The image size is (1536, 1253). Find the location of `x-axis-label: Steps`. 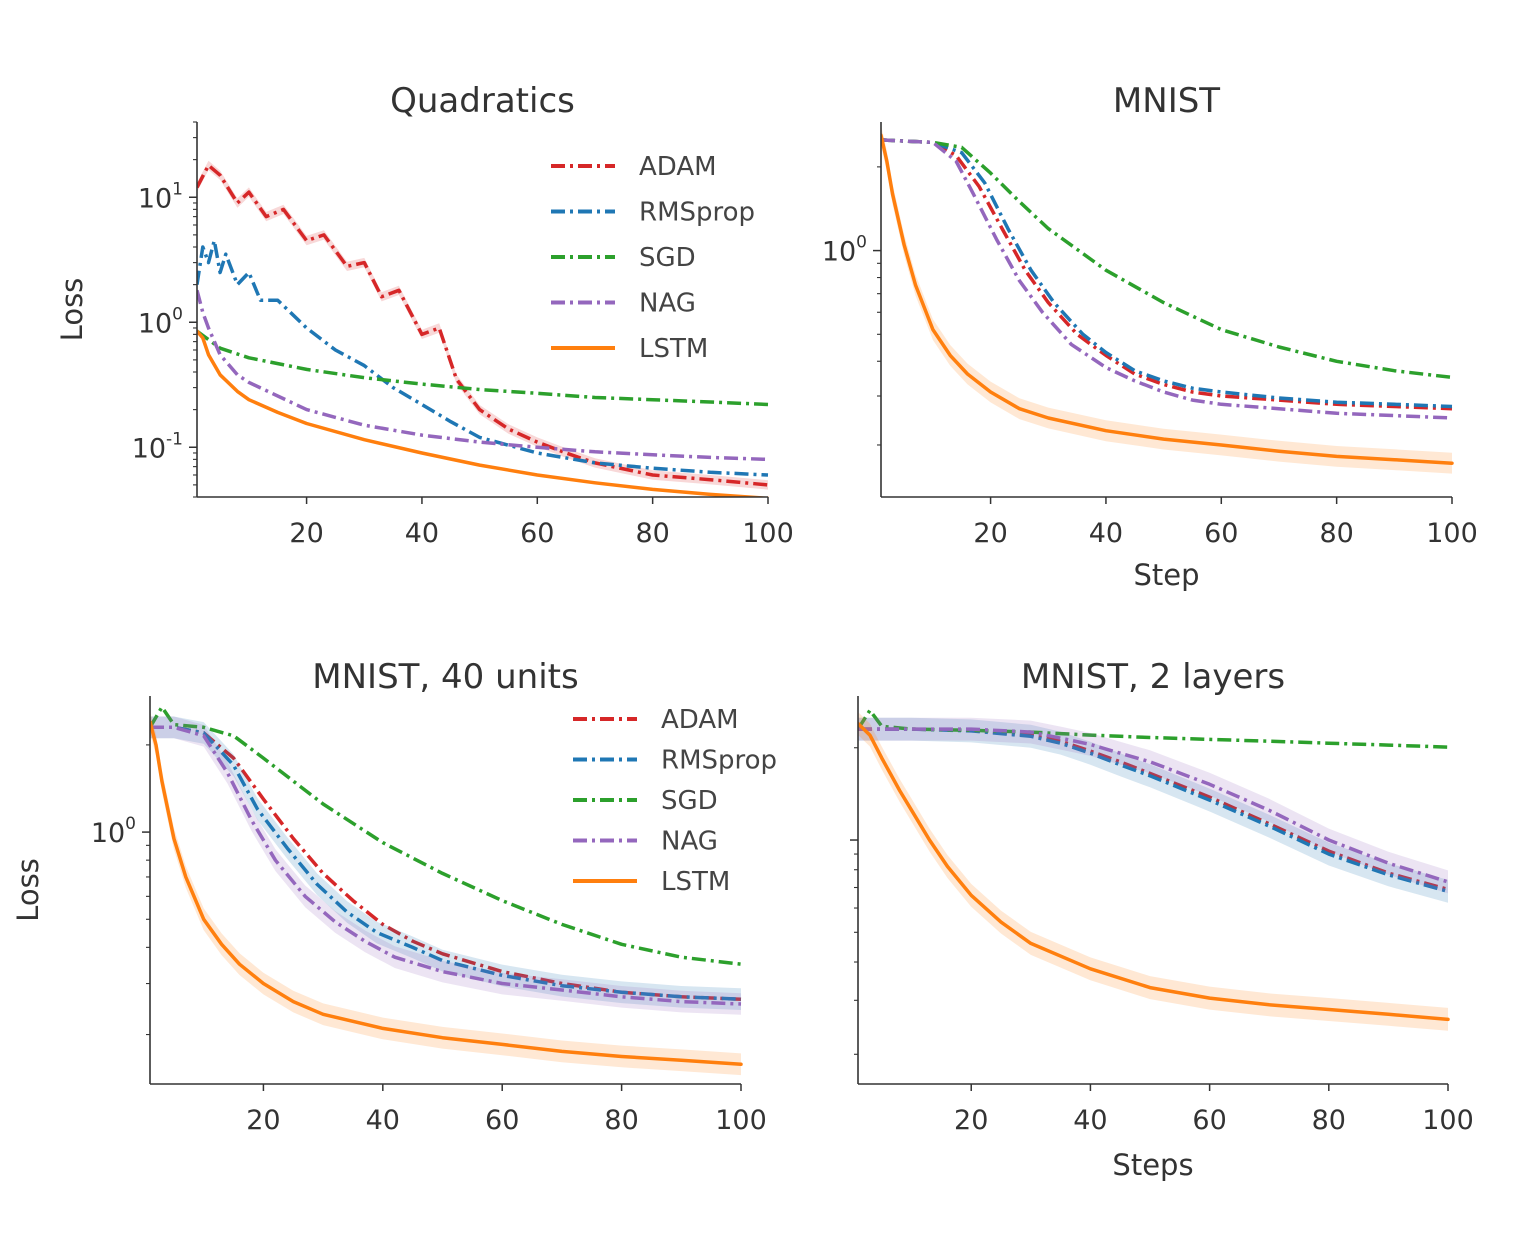

x-axis-label: Steps is located at coordinates (1152, 1165).